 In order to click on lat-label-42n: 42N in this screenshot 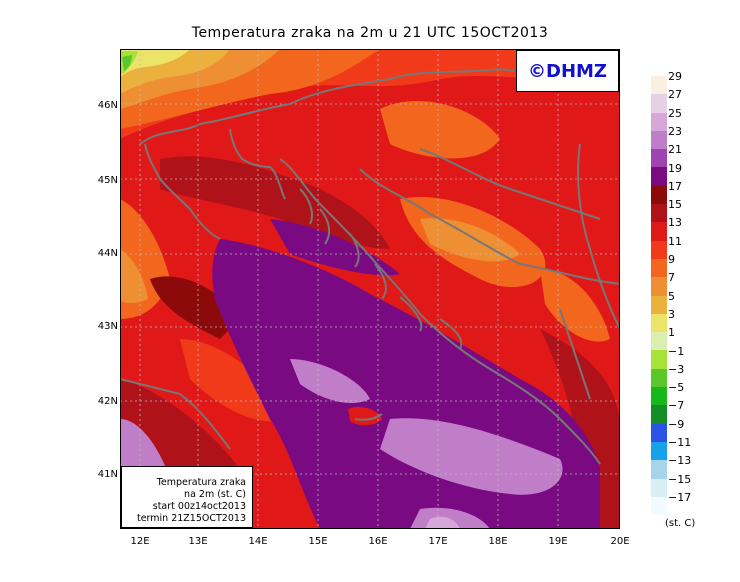, I will do `click(107, 401)`.